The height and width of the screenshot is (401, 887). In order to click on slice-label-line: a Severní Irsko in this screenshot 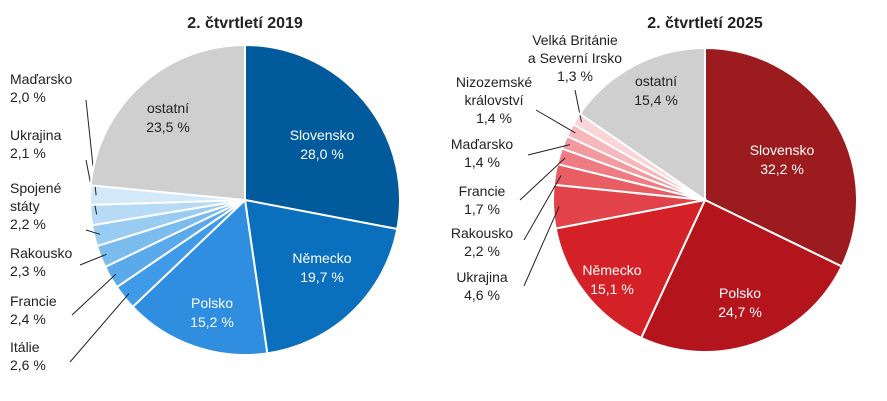, I will do `click(575, 58)`.